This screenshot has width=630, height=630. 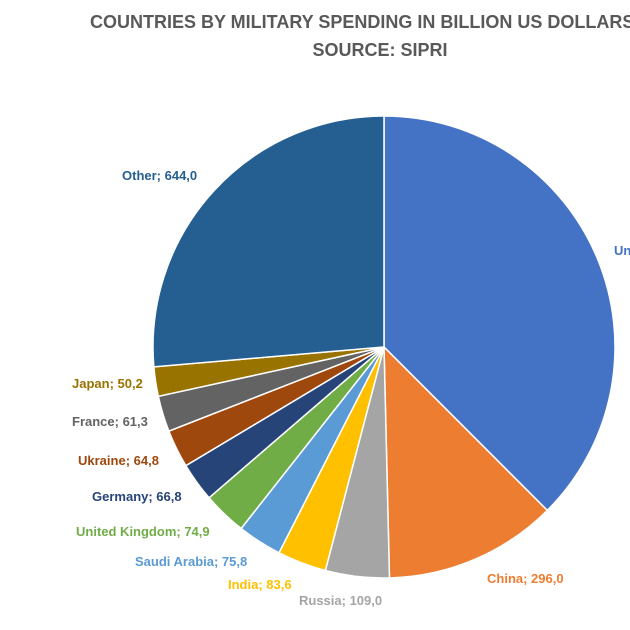 I want to click on slice-label-germany: Germany; 66,8, so click(x=137, y=496).